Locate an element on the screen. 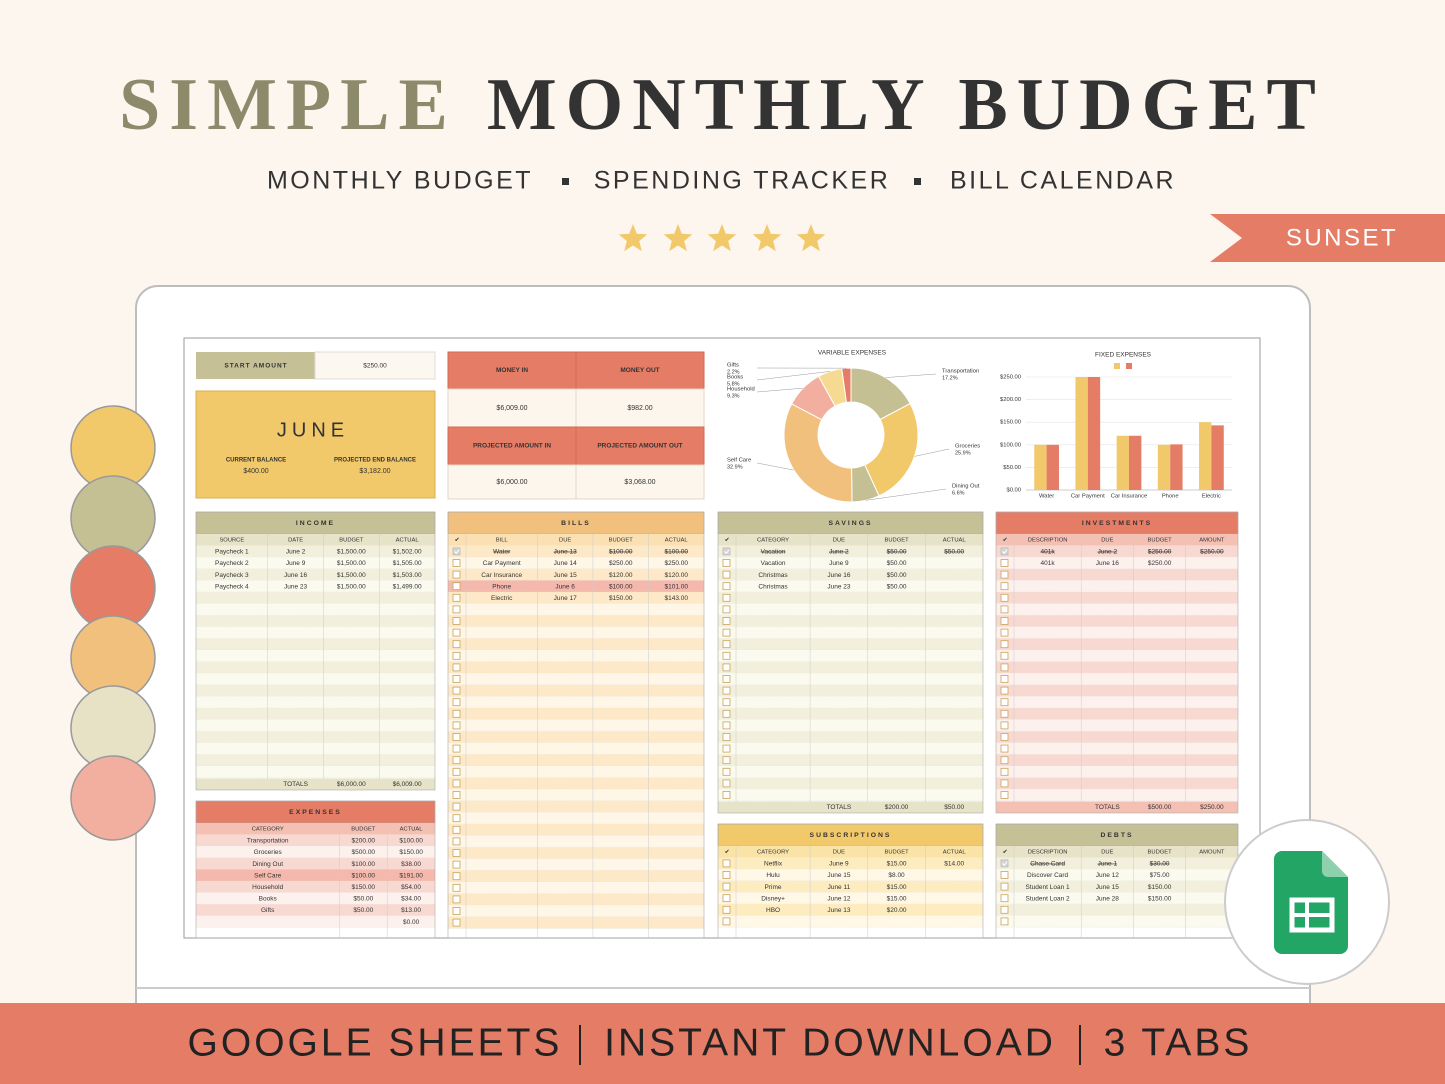 This screenshot has height=1084, width=1445. cell-text: $101.00 is located at coordinates (676, 586).